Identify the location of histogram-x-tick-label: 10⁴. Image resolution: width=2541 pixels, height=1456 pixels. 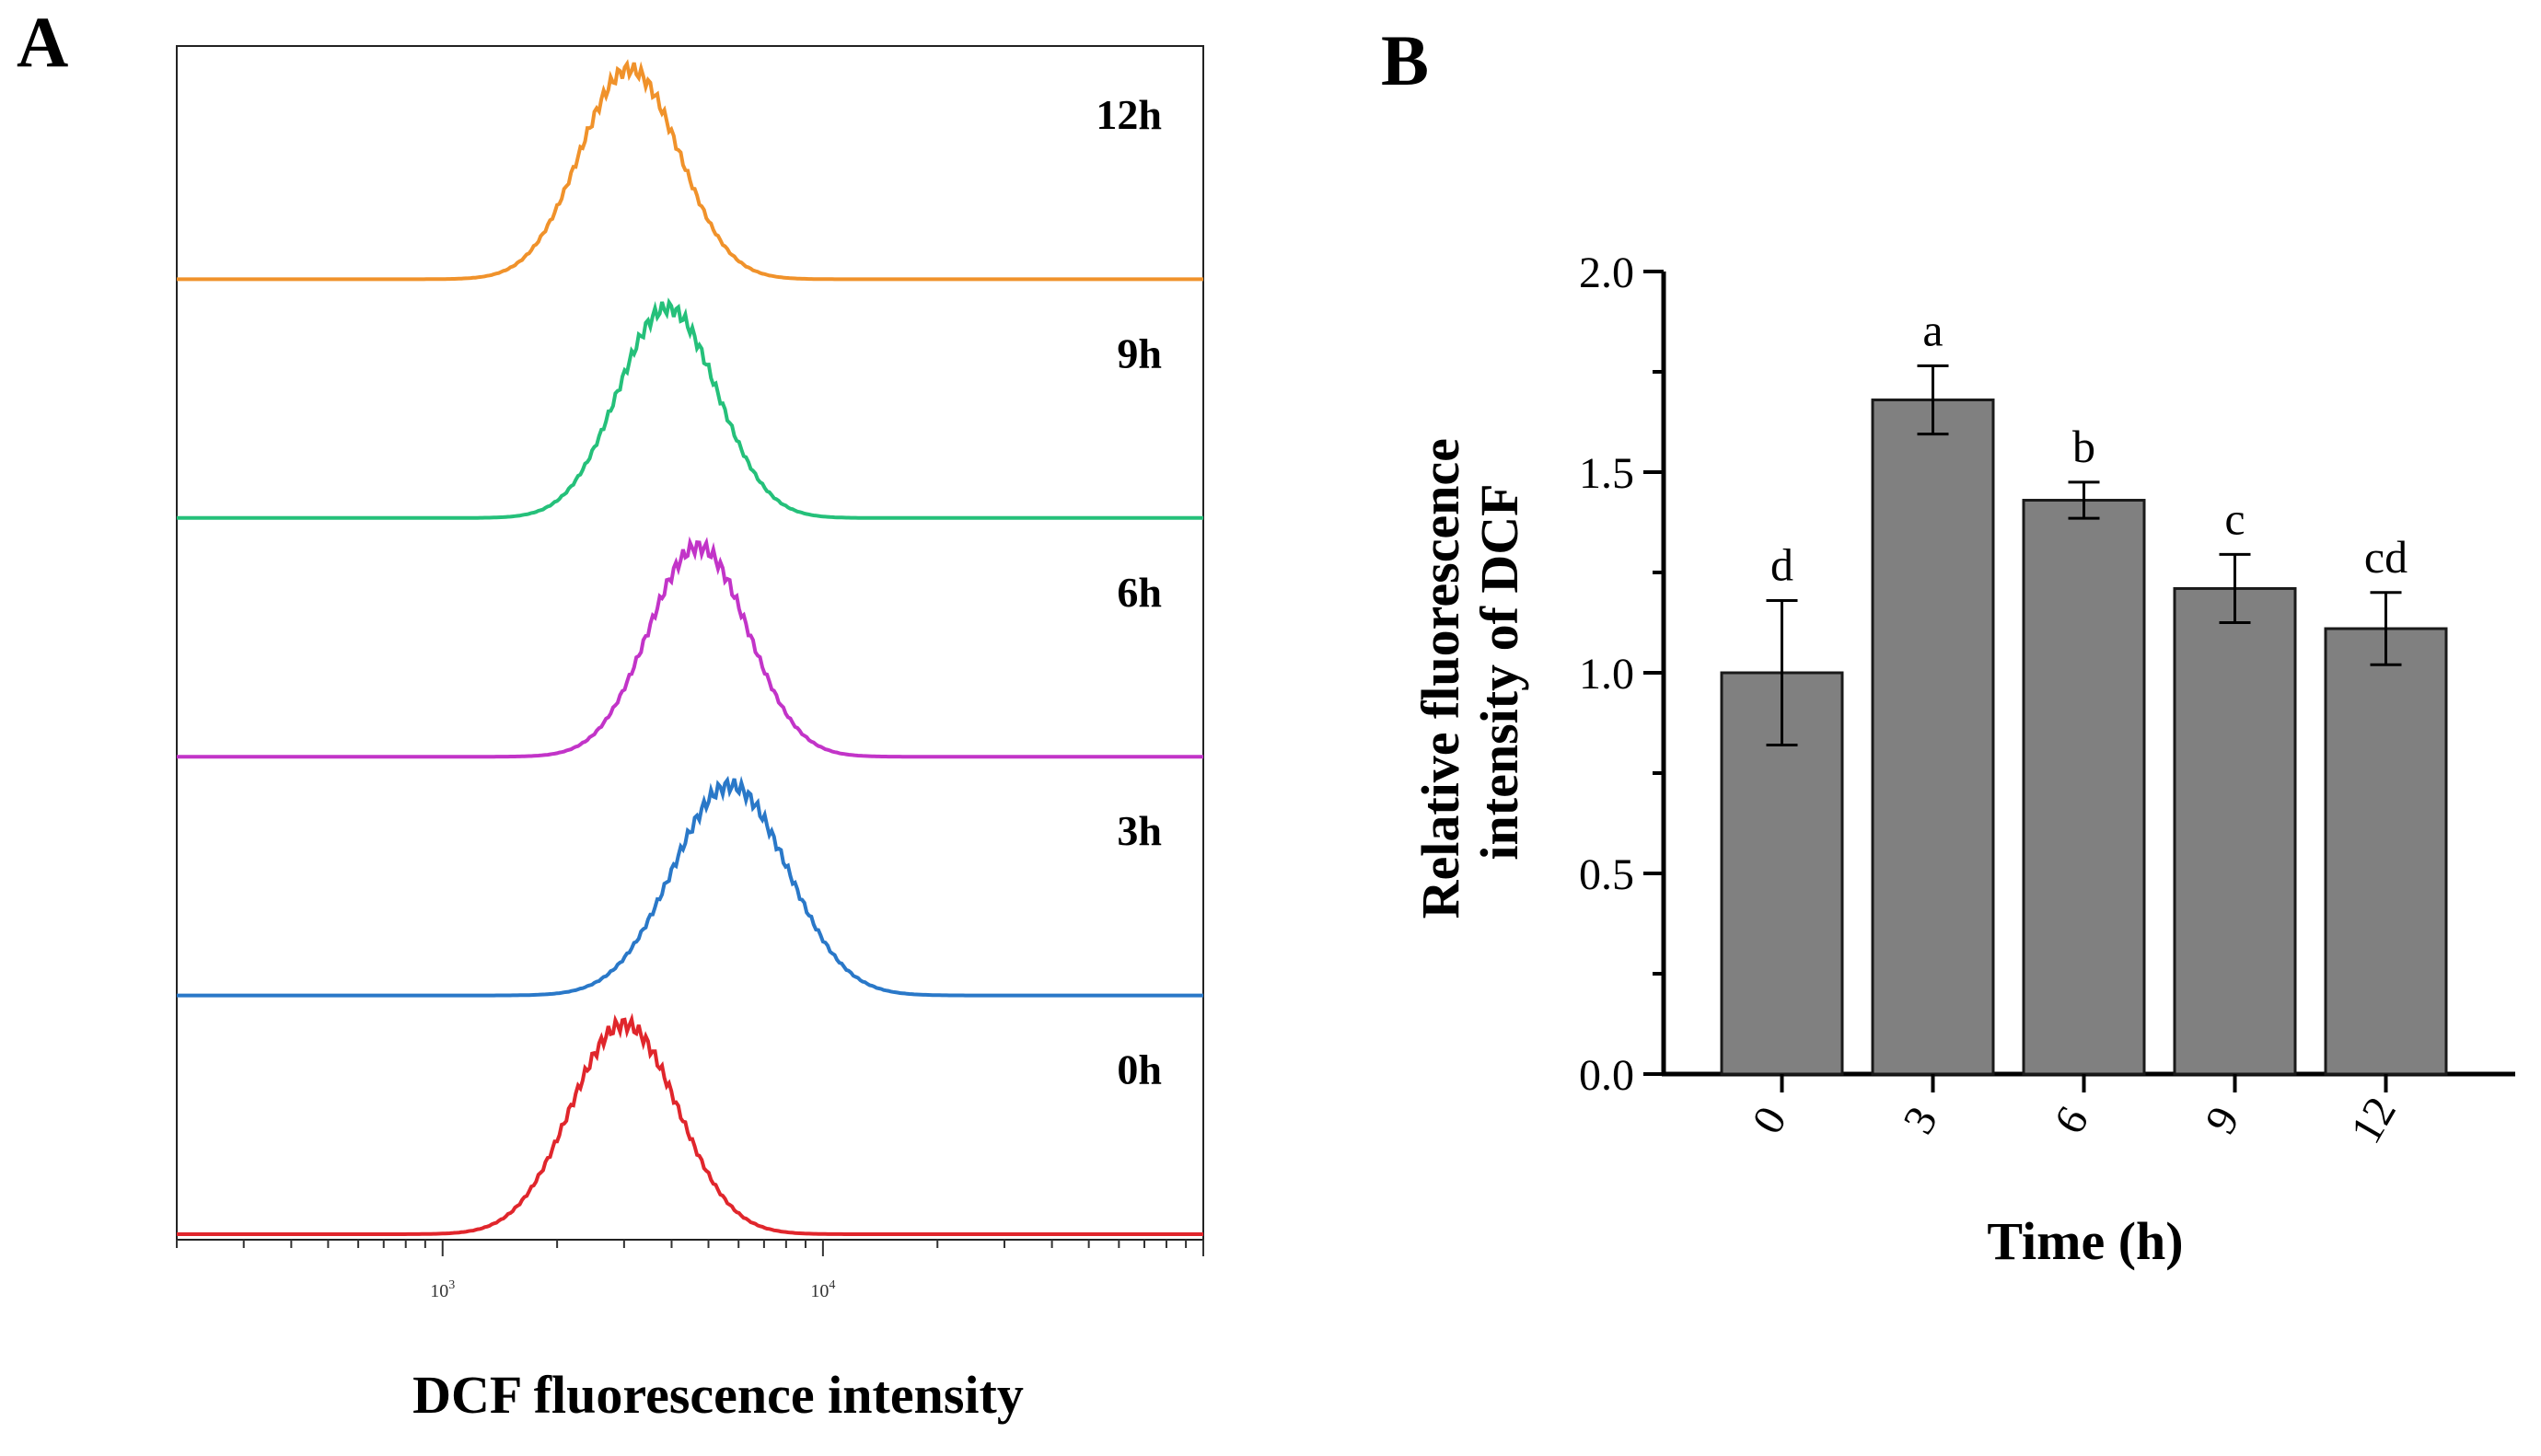
(822, 1289).